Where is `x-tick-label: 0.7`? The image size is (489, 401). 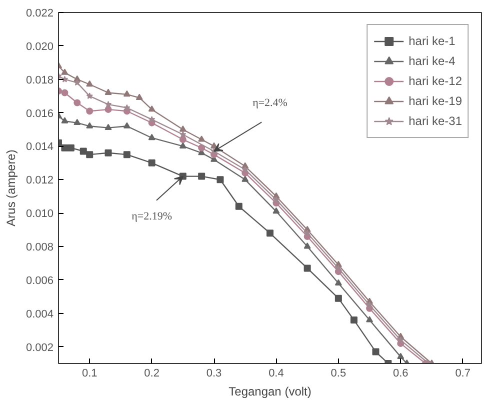 x-tick-label: 0.7 is located at coordinates (462, 374).